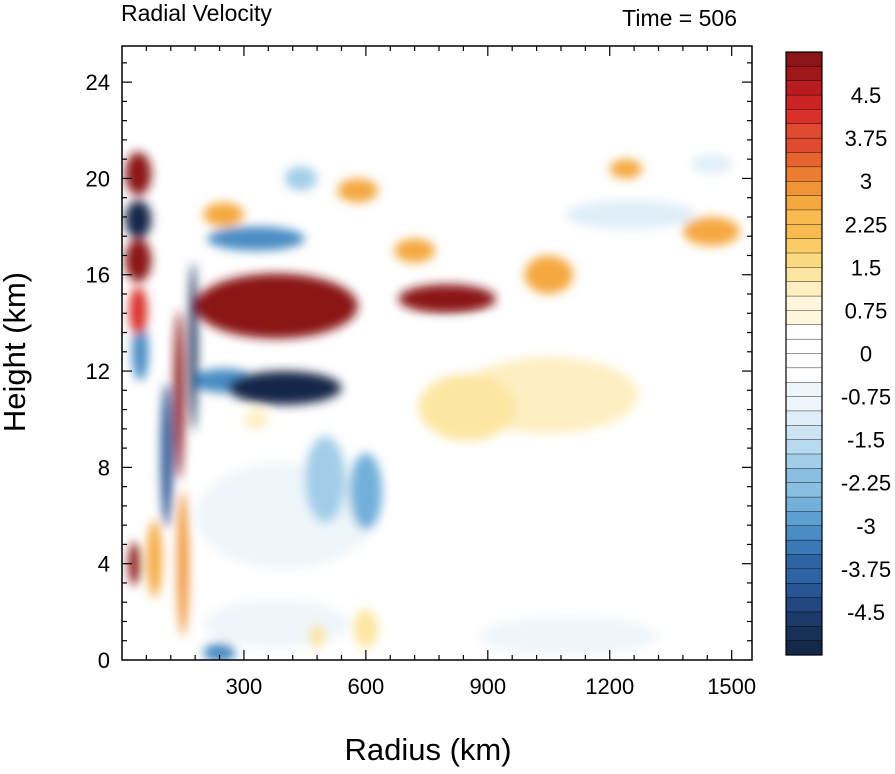 This screenshot has width=895, height=774. Describe the element at coordinates (866, 310) in the screenshot. I see `colorbar-label: 0.75` at that location.